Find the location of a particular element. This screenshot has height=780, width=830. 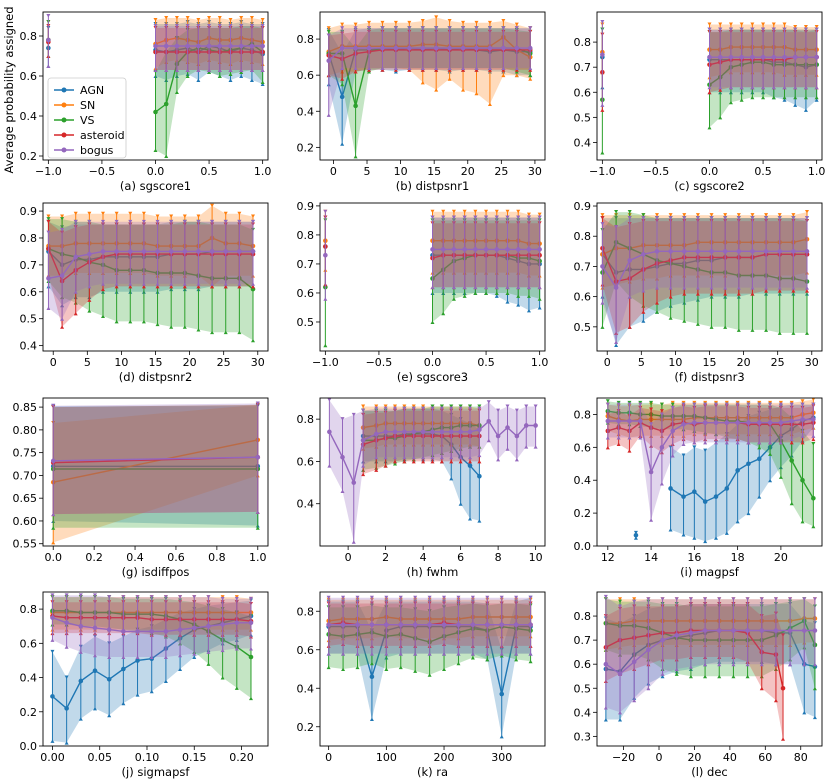

plot-area is located at coordinates (705, 278).